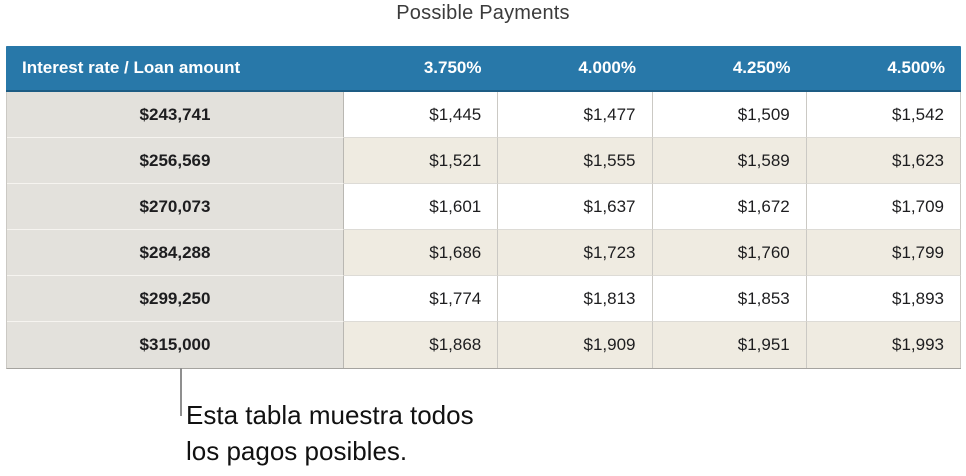 The height and width of the screenshot is (476, 966). I want to click on column-header-rate-4: 4.500%, so click(916, 67).